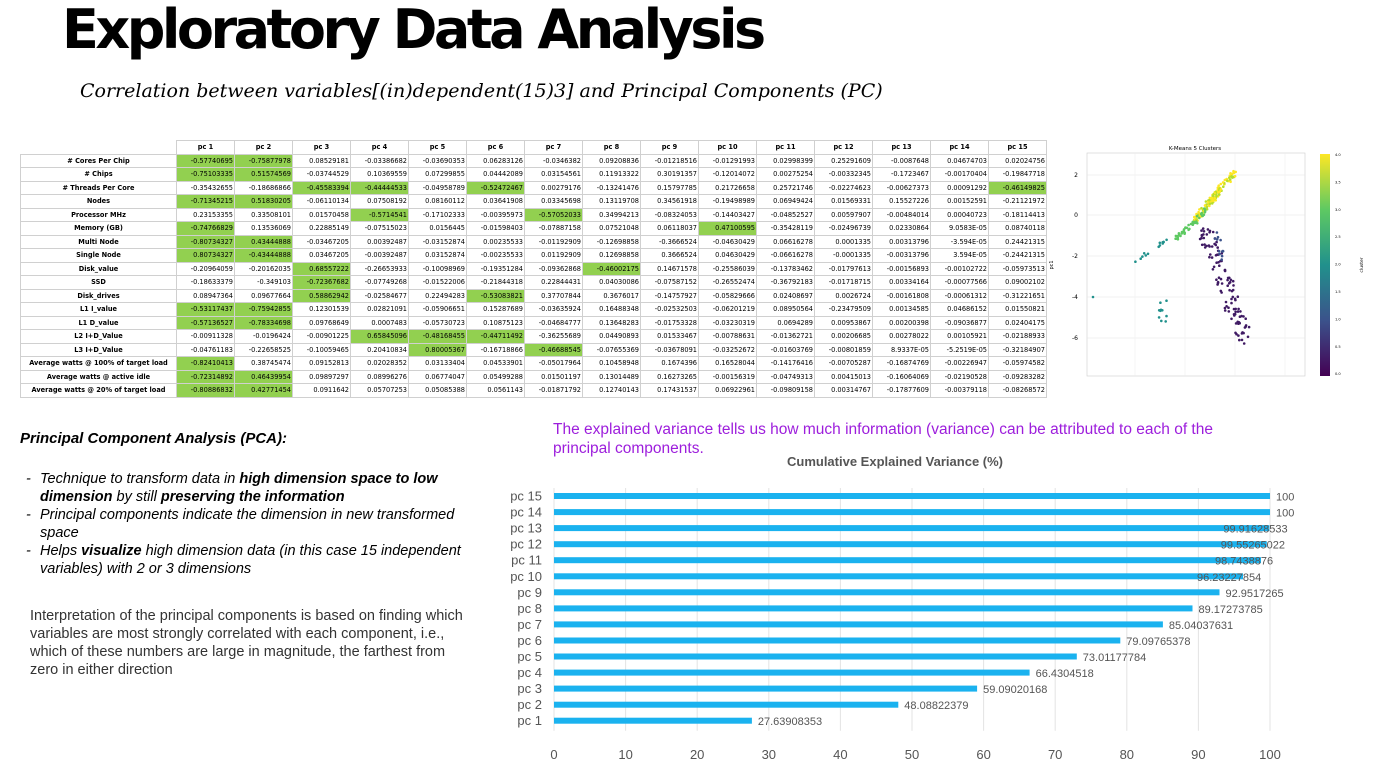 This screenshot has width=1395, height=768. What do you see at coordinates (669, 160) in the screenshot?
I see `table-cell: -0.01218516` at bounding box center [669, 160].